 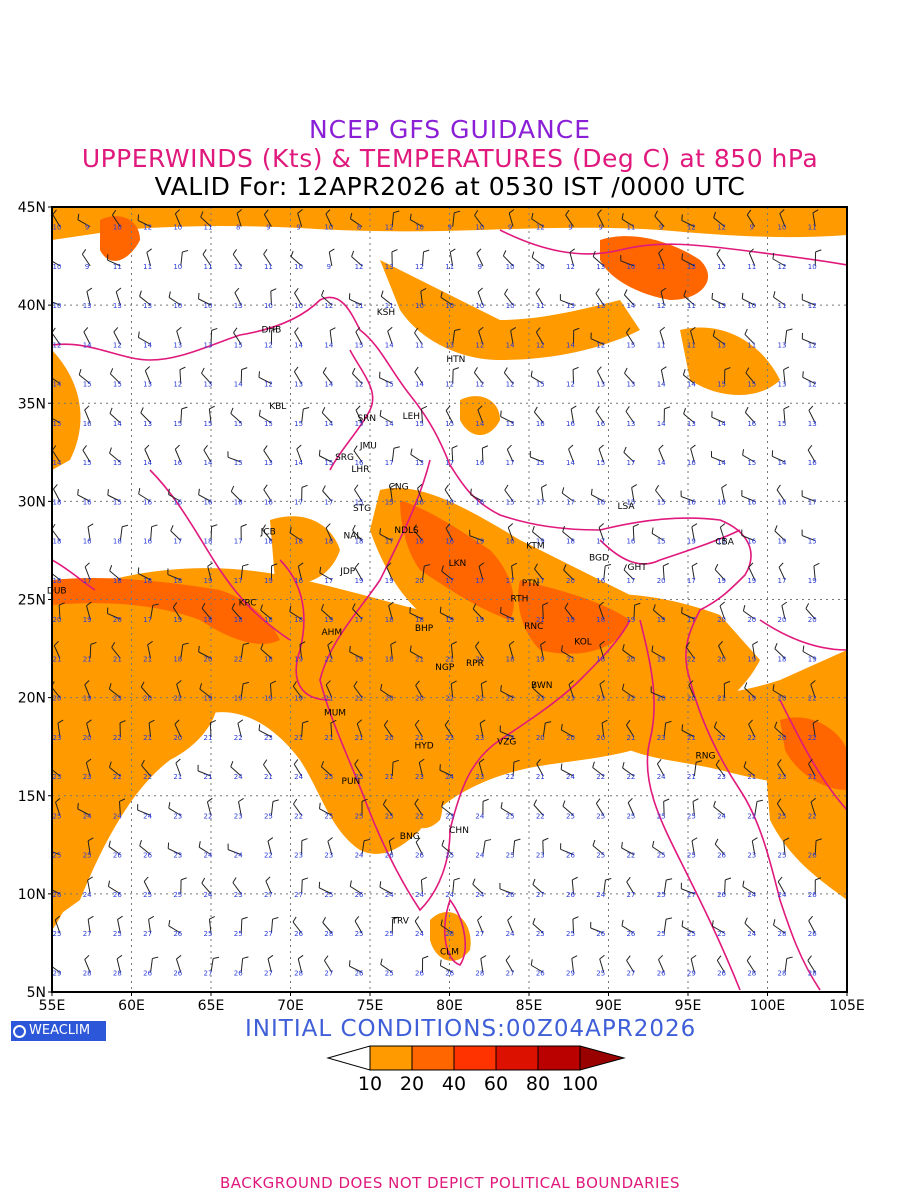 I want to click on temp-value: 17, so click(x=87, y=581).